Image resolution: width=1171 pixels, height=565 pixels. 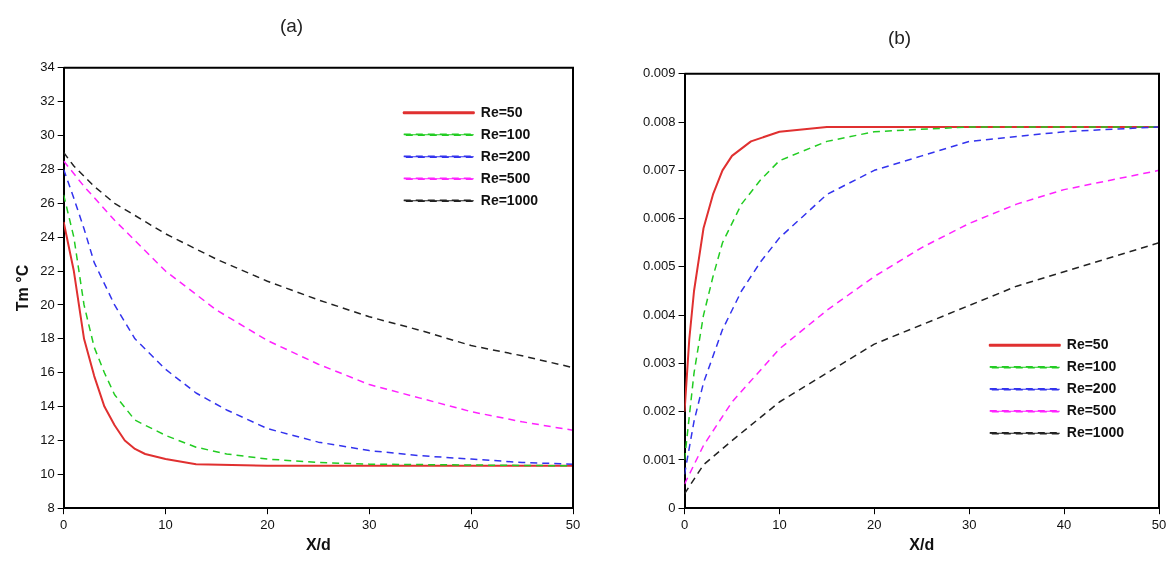 I want to click on y-tick-label: 30, so click(x=47, y=135).